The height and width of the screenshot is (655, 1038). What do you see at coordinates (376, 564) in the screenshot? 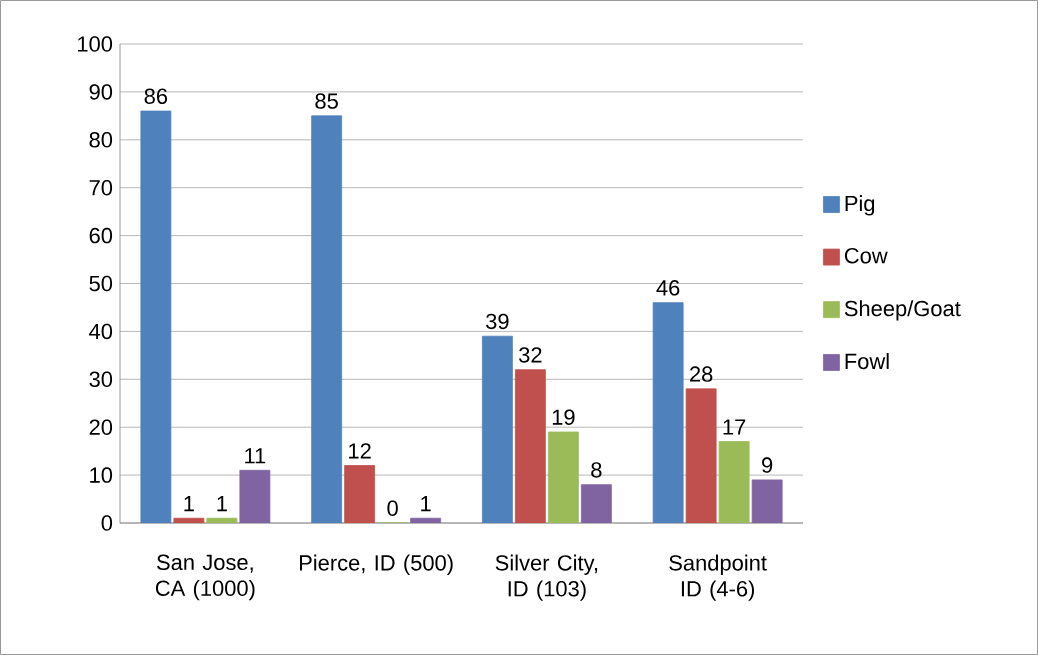
I see `x-tick-label: Pierce, ID (500)` at bounding box center [376, 564].